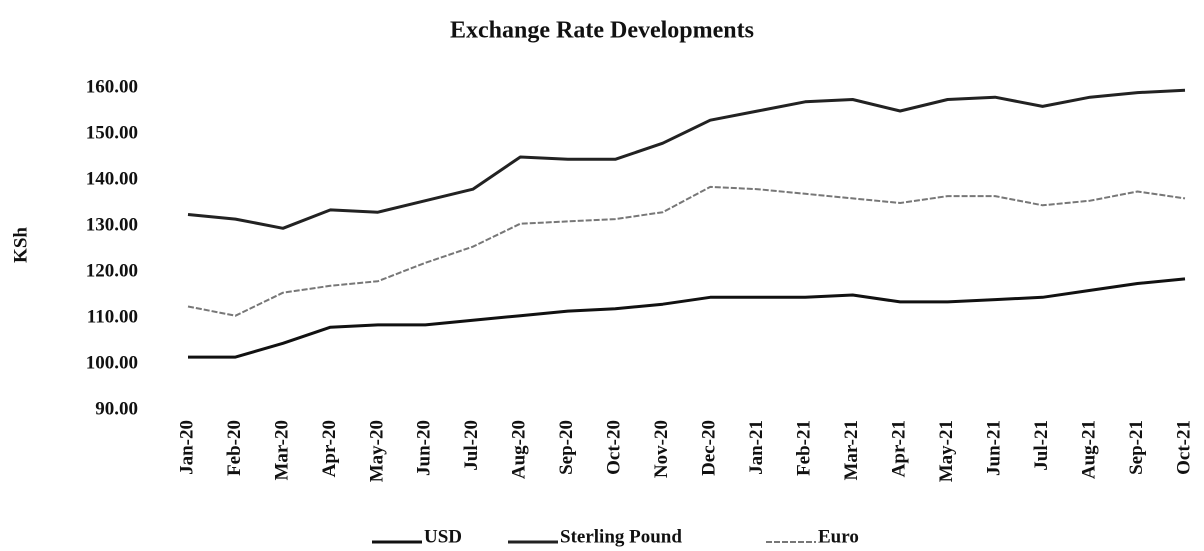  Describe the element at coordinates (519, 449) in the screenshot. I see `x-tick-label: Aug-20` at that location.